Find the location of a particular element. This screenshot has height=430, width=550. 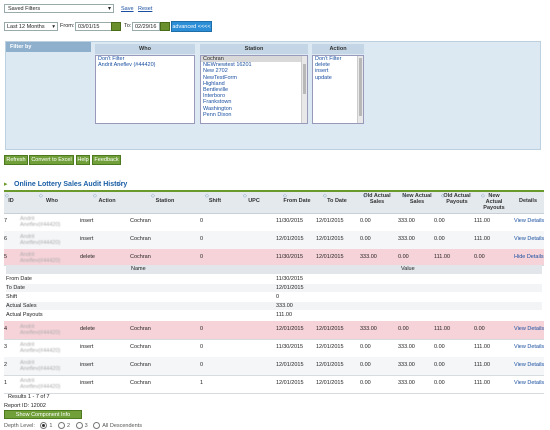

column-header: New Actual Payouts is located at coordinates (494, 202).